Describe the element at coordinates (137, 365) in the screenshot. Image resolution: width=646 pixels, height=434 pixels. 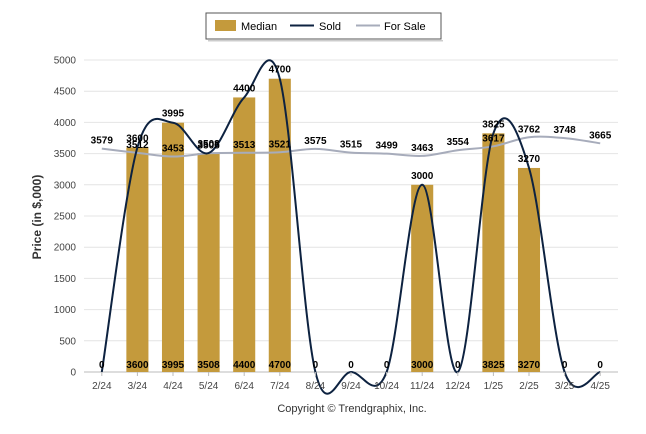
I see `data-label-median: 3600` at that location.